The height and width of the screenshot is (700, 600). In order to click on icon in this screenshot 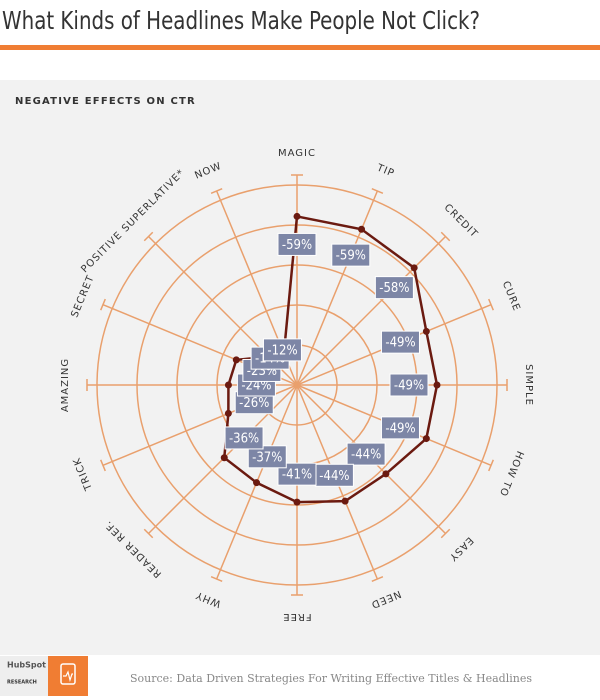, I will do `click(68, 674)`.